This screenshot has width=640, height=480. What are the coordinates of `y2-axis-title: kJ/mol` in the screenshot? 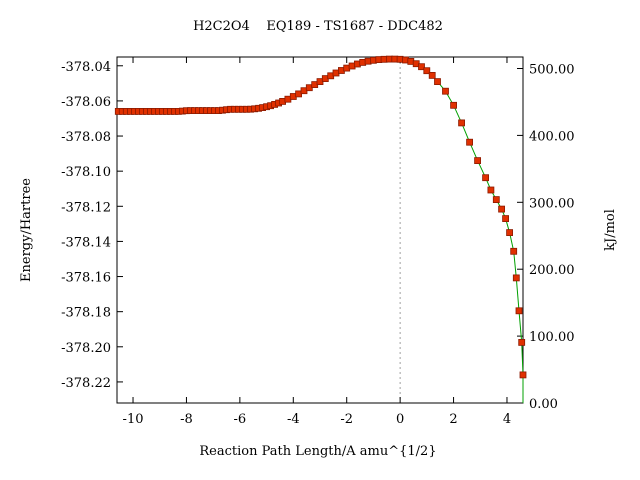 It's located at (610, 230).